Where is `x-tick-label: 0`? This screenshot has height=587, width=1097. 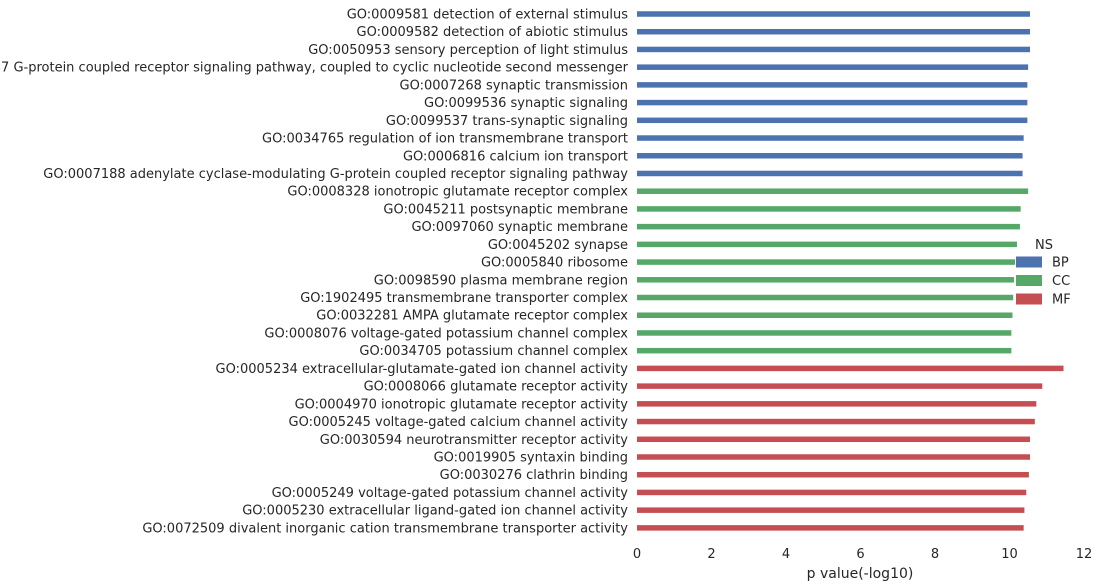
x-tick-label: 0 is located at coordinates (637, 554).